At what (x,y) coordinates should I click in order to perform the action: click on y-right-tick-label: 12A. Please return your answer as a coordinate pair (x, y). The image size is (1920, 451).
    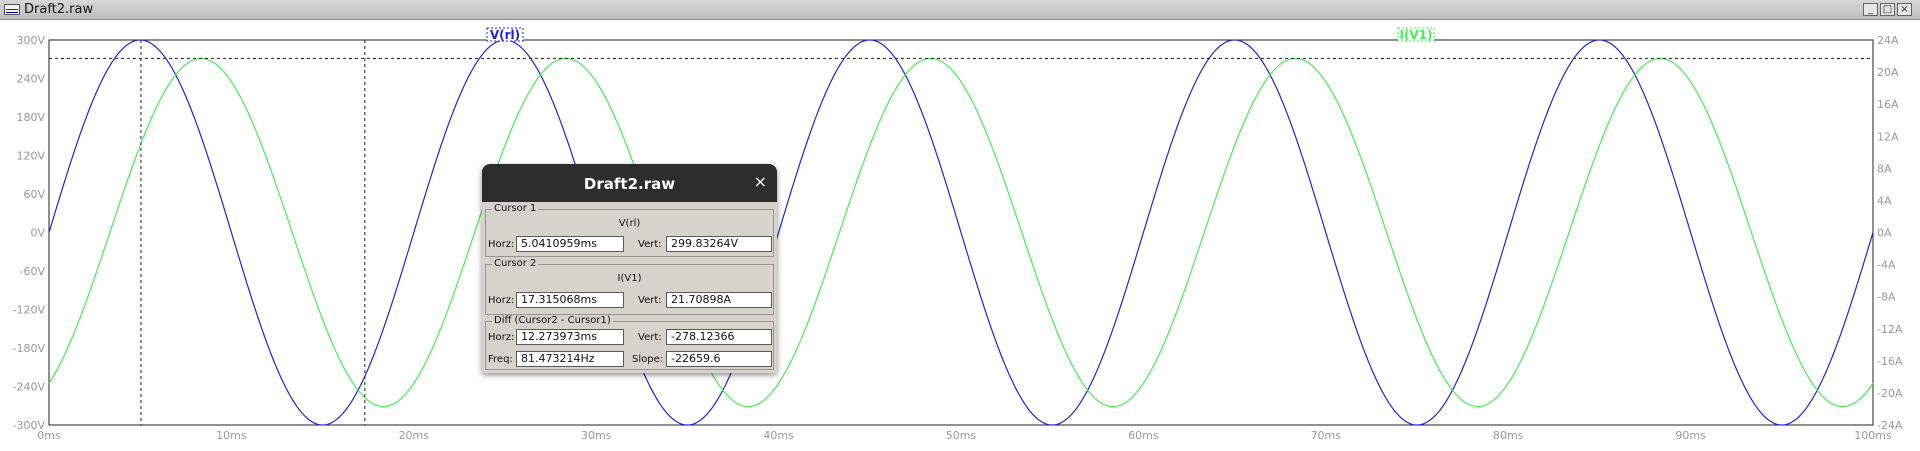
    Looking at the image, I should click on (1888, 136).